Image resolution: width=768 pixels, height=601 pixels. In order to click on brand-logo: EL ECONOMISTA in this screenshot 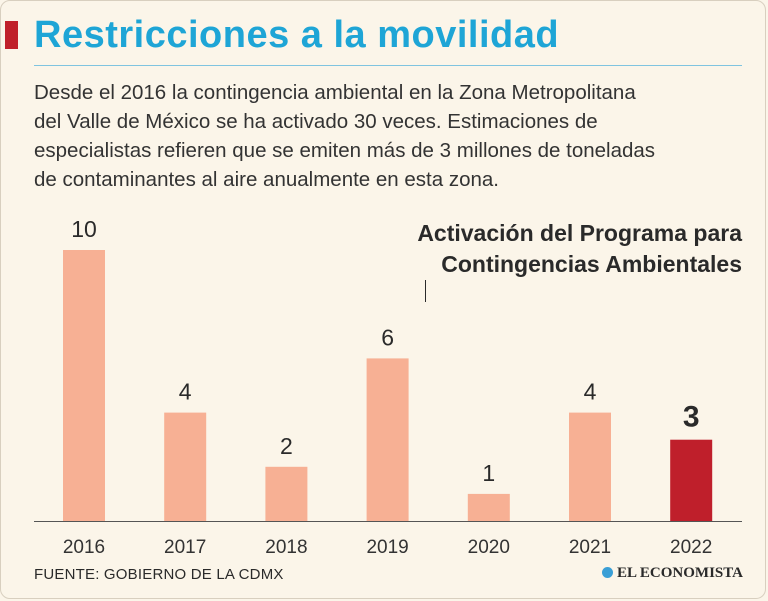, I will do `click(672, 573)`.